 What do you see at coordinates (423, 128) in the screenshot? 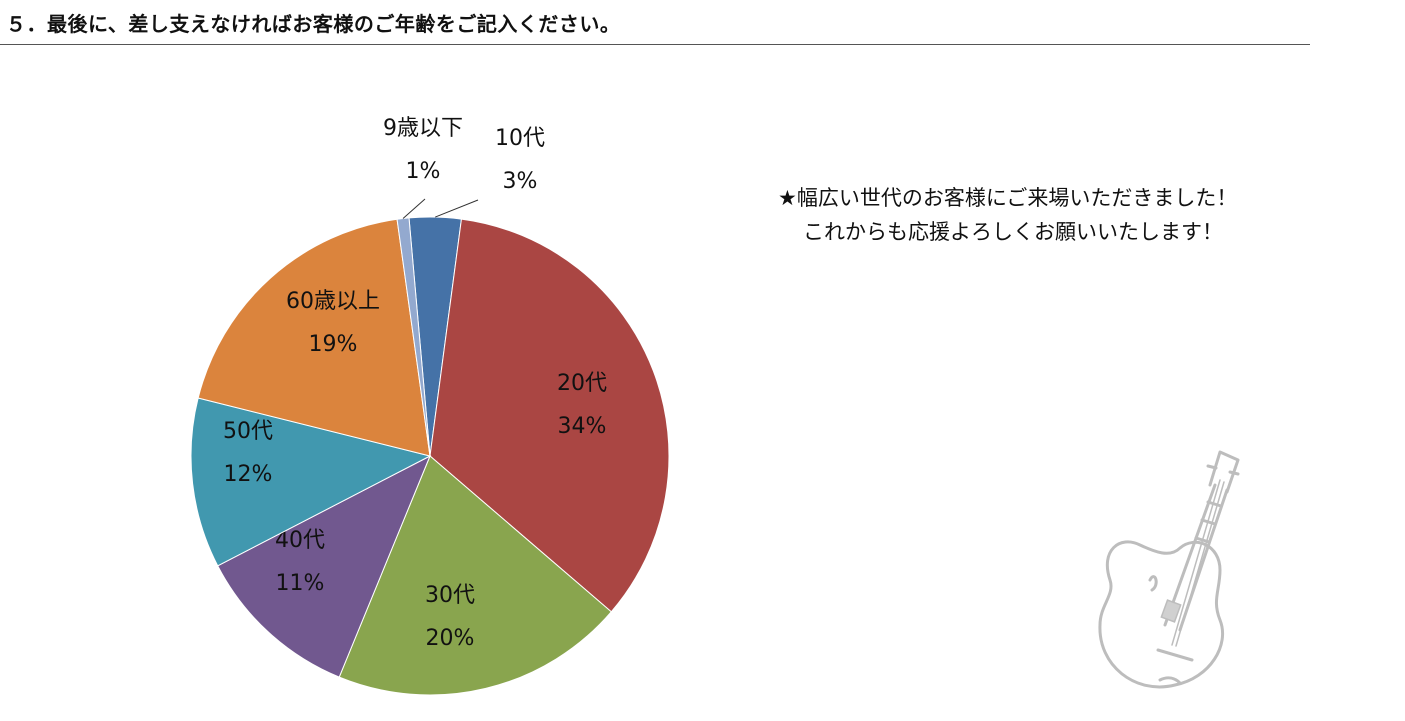
I see `slice-label-under-9: 9歳以下` at bounding box center [423, 128].